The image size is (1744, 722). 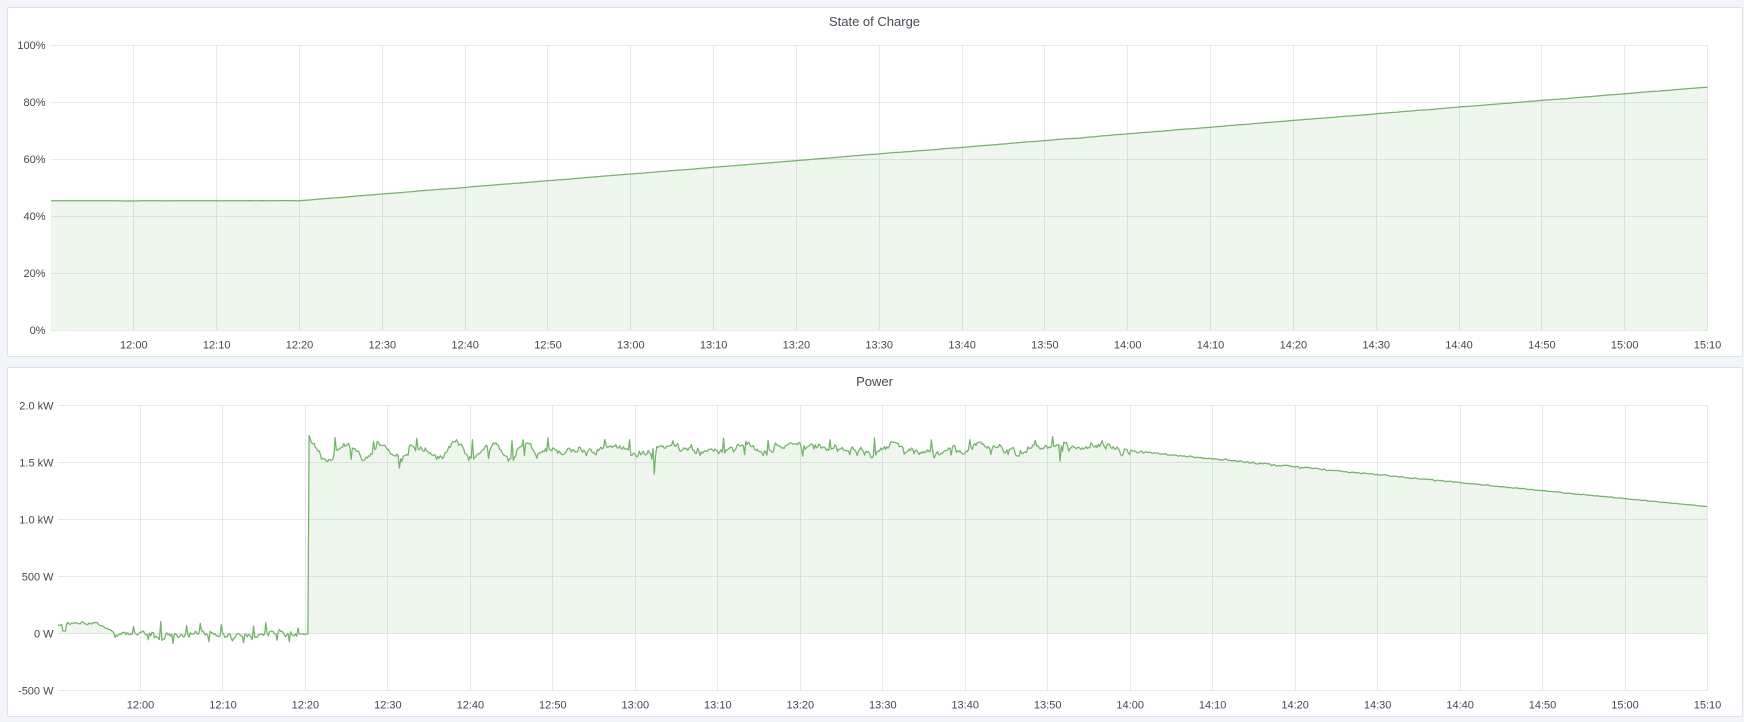 What do you see at coordinates (34, 103) in the screenshot?
I see `svg-text: 80%` at bounding box center [34, 103].